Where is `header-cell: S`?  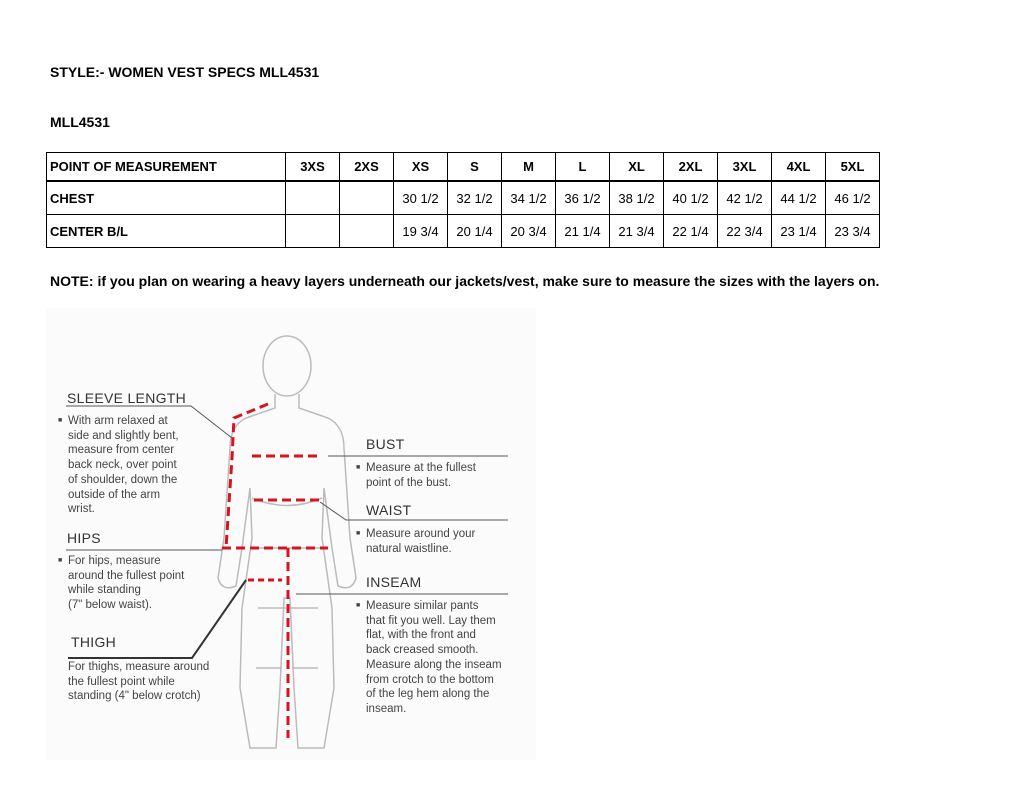
header-cell: S is located at coordinates (474, 167).